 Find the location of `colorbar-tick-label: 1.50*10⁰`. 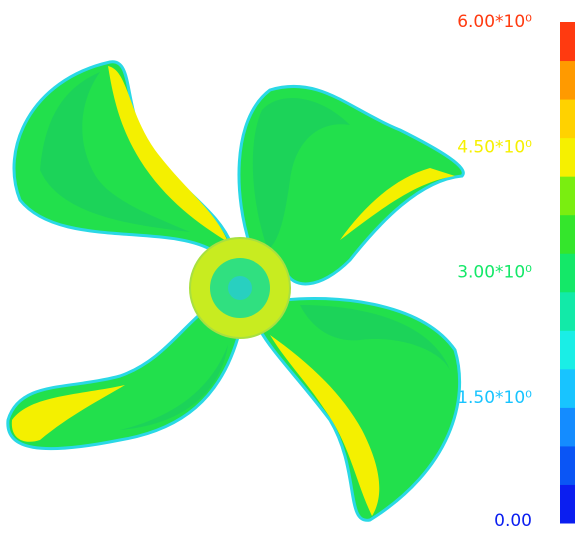

colorbar-tick-label: 1.50*10⁰ is located at coordinates (494, 398).